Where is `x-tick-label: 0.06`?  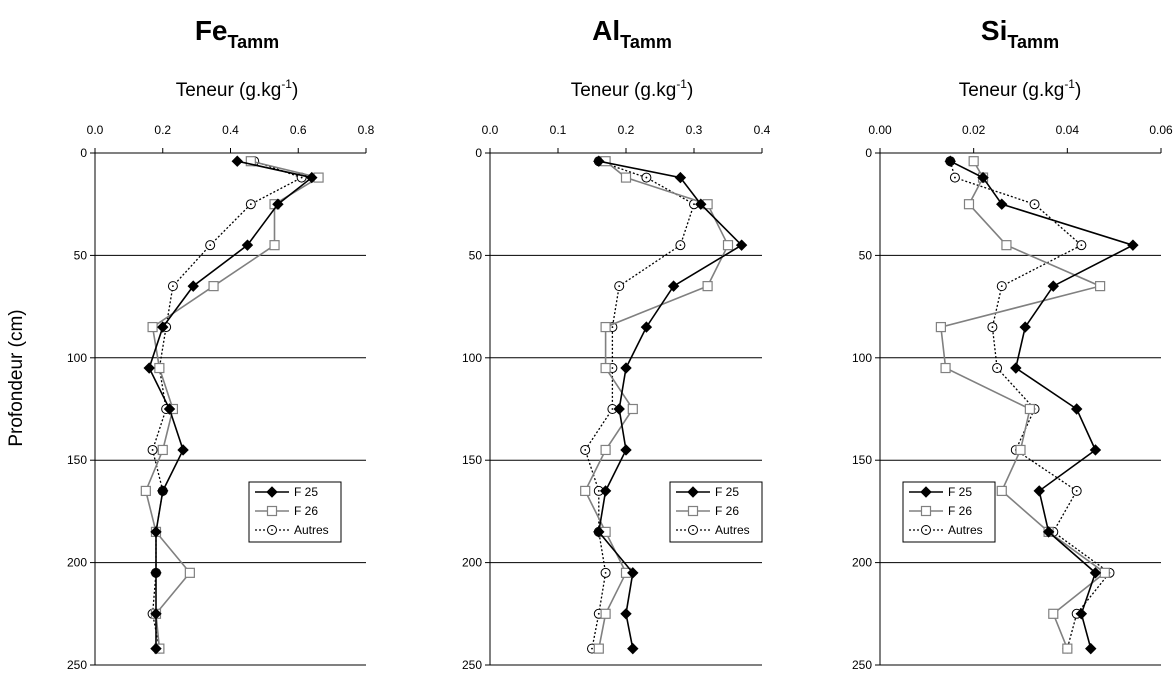
x-tick-label: 0.06 is located at coordinates (1161, 130).